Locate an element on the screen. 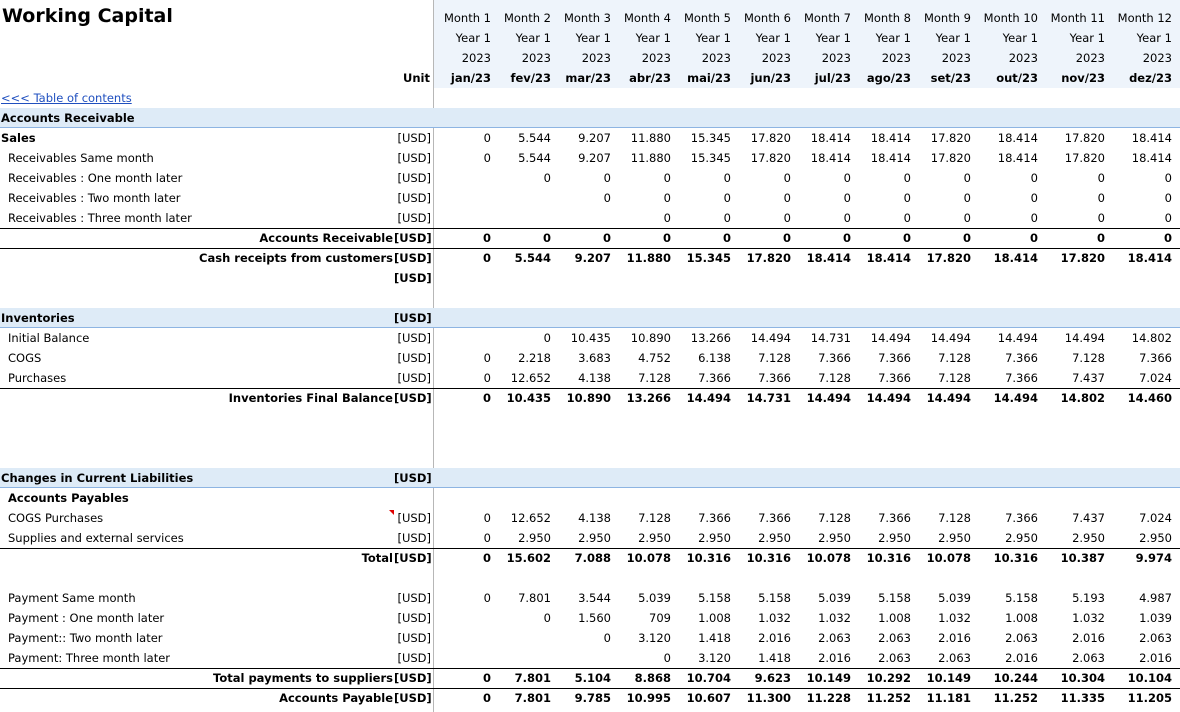  row-label: Payment: Three month later is located at coordinates (198, 658).